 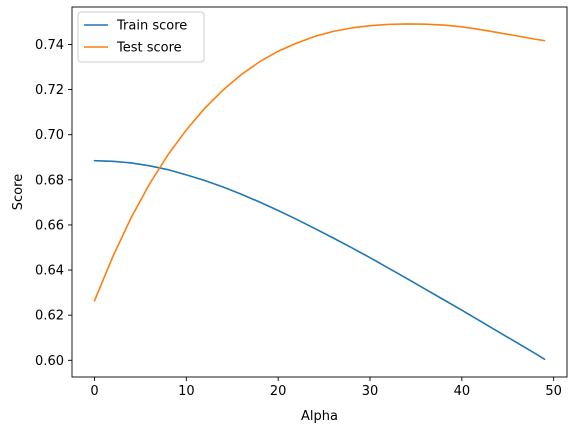 What do you see at coordinates (94, 391) in the screenshot?
I see `x-tick-label: 0` at bounding box center [94, 391].